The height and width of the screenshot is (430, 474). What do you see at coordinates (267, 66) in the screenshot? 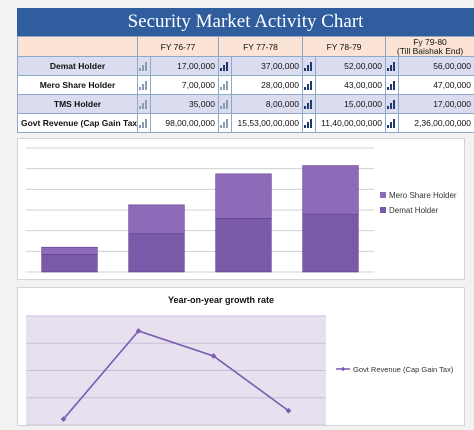
I see `cell-value: 37,00,000` at bounding box center [267, 66].